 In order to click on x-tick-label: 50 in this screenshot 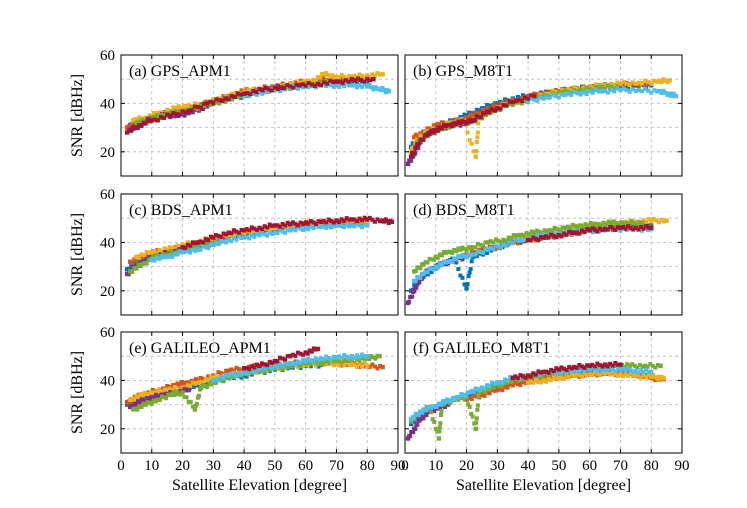, I will do `click(274, 466)`.